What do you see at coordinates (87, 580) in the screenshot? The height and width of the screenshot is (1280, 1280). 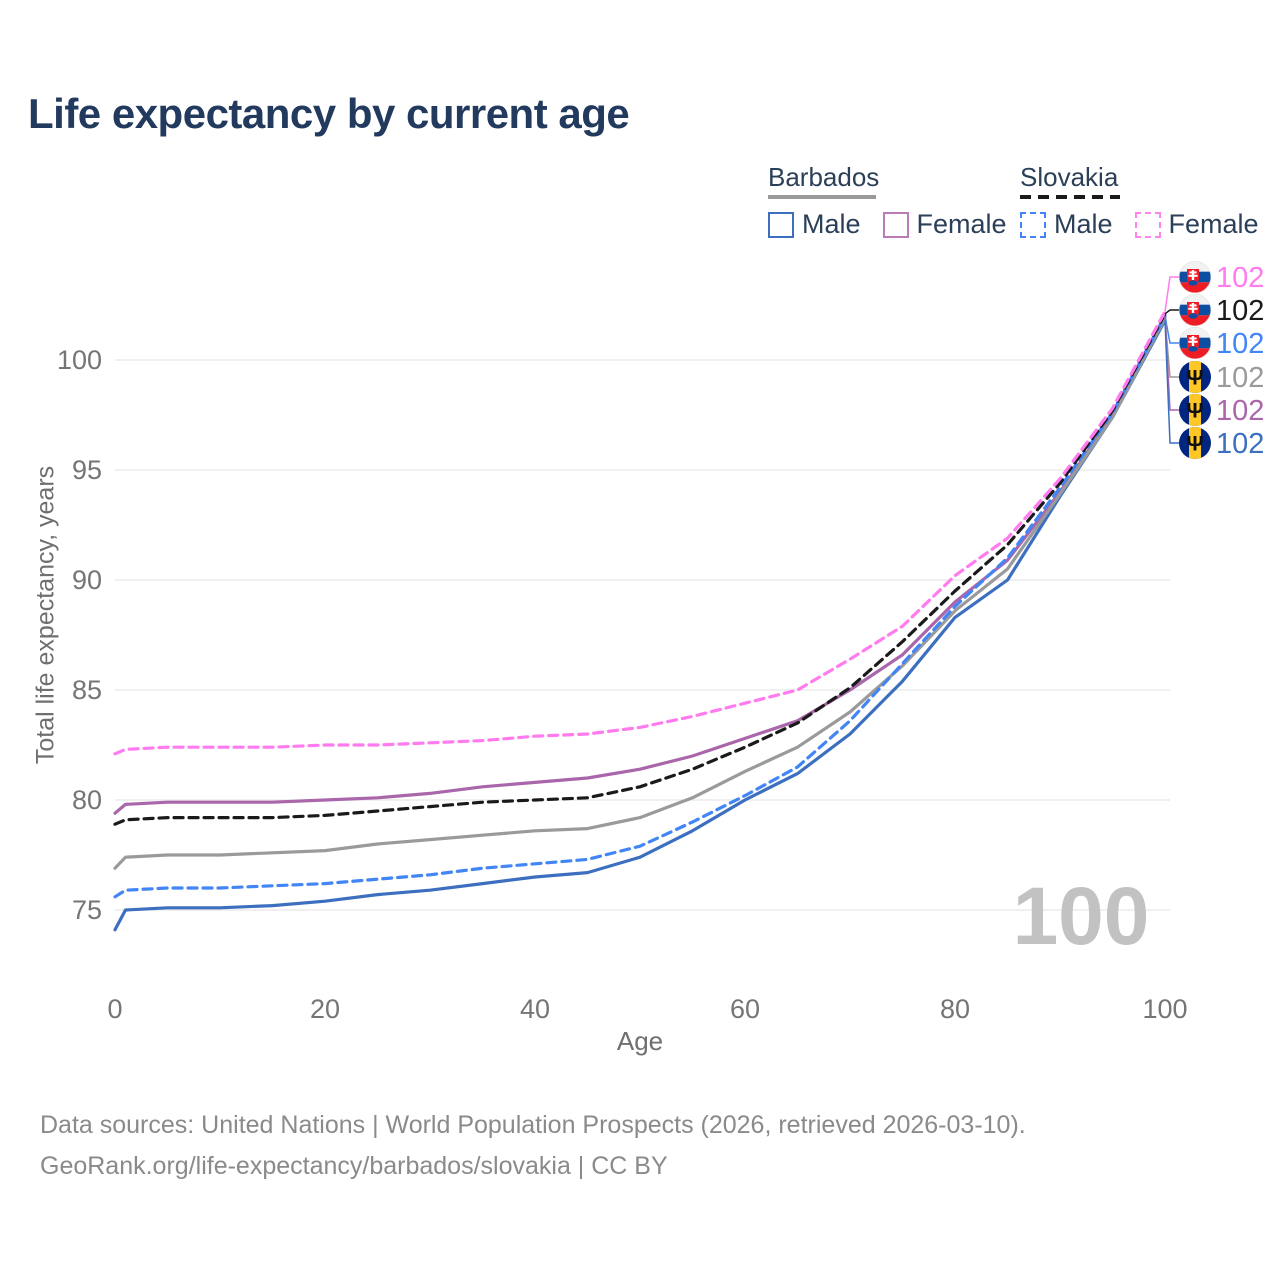 I see `y-tick-label: 90` at bounding box center [87, 580].